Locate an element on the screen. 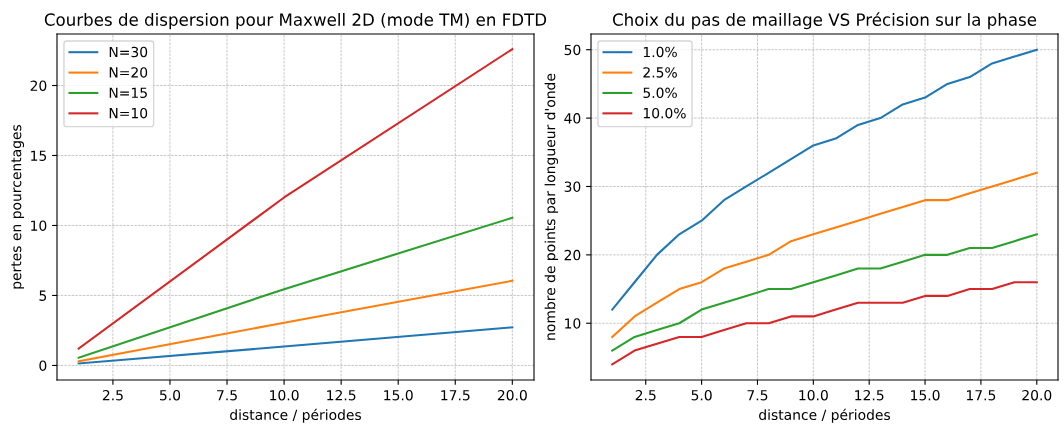 This screenshot has height=429, width=1064. legend-label: 5.0% is located at coordinates (660, 93).